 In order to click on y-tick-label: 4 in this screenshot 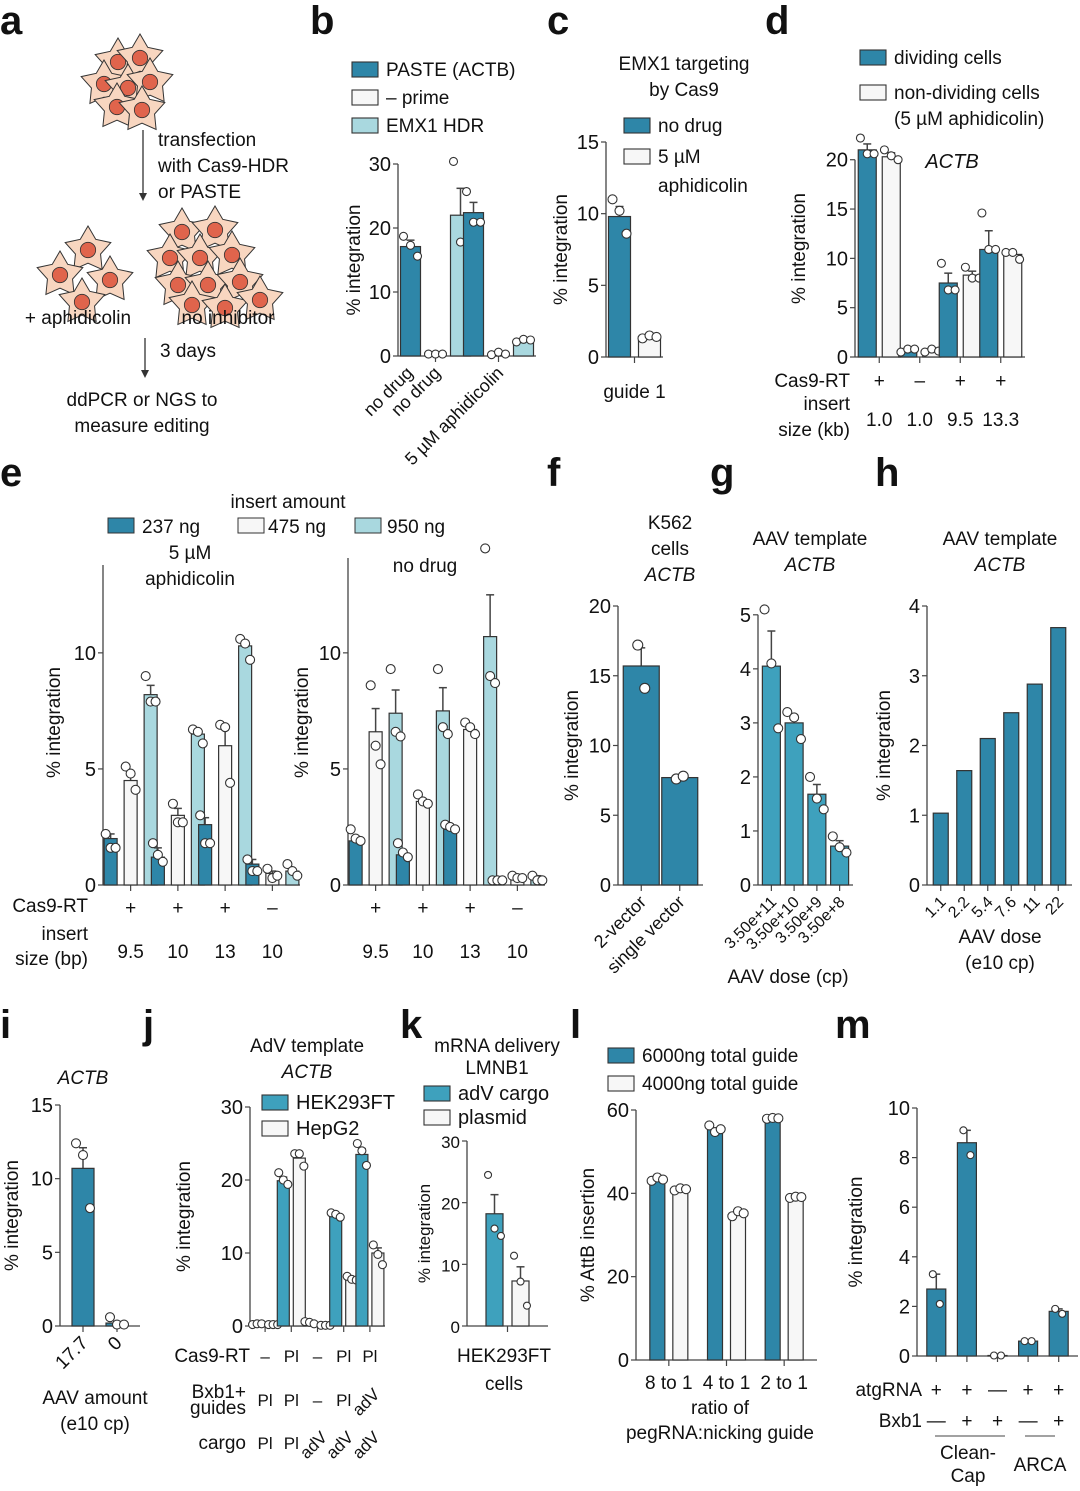, I will do `click(745, 670)`.